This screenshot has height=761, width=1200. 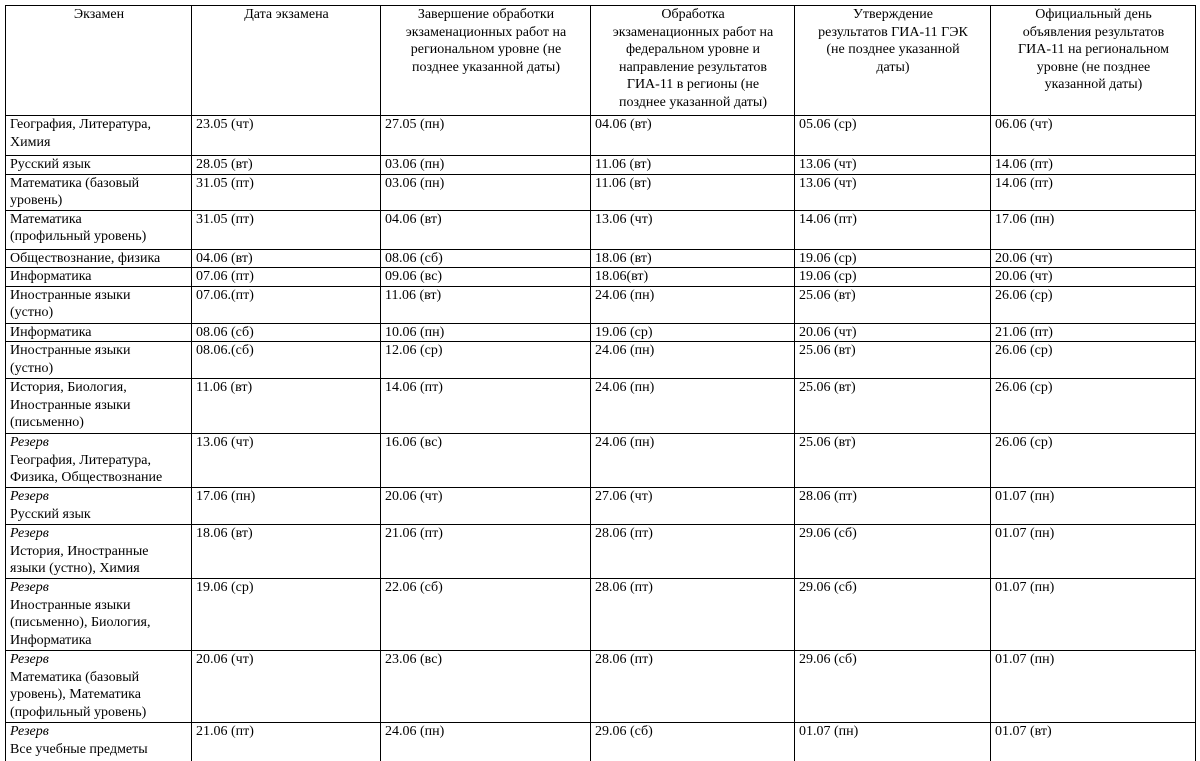 I want to click on exam-cell: Обществознание, физика, so click(x=98, y=258).